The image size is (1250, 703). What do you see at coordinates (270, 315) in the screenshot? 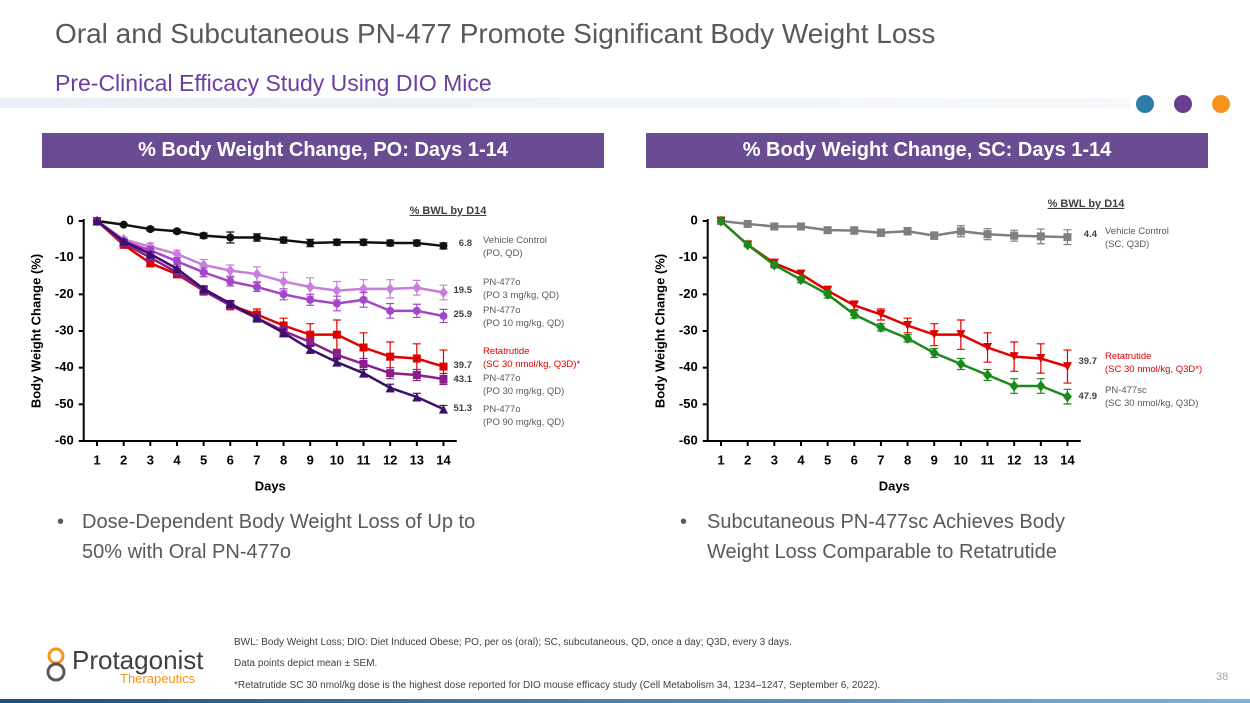
I see `series-line` at bounding box center [270, 315].